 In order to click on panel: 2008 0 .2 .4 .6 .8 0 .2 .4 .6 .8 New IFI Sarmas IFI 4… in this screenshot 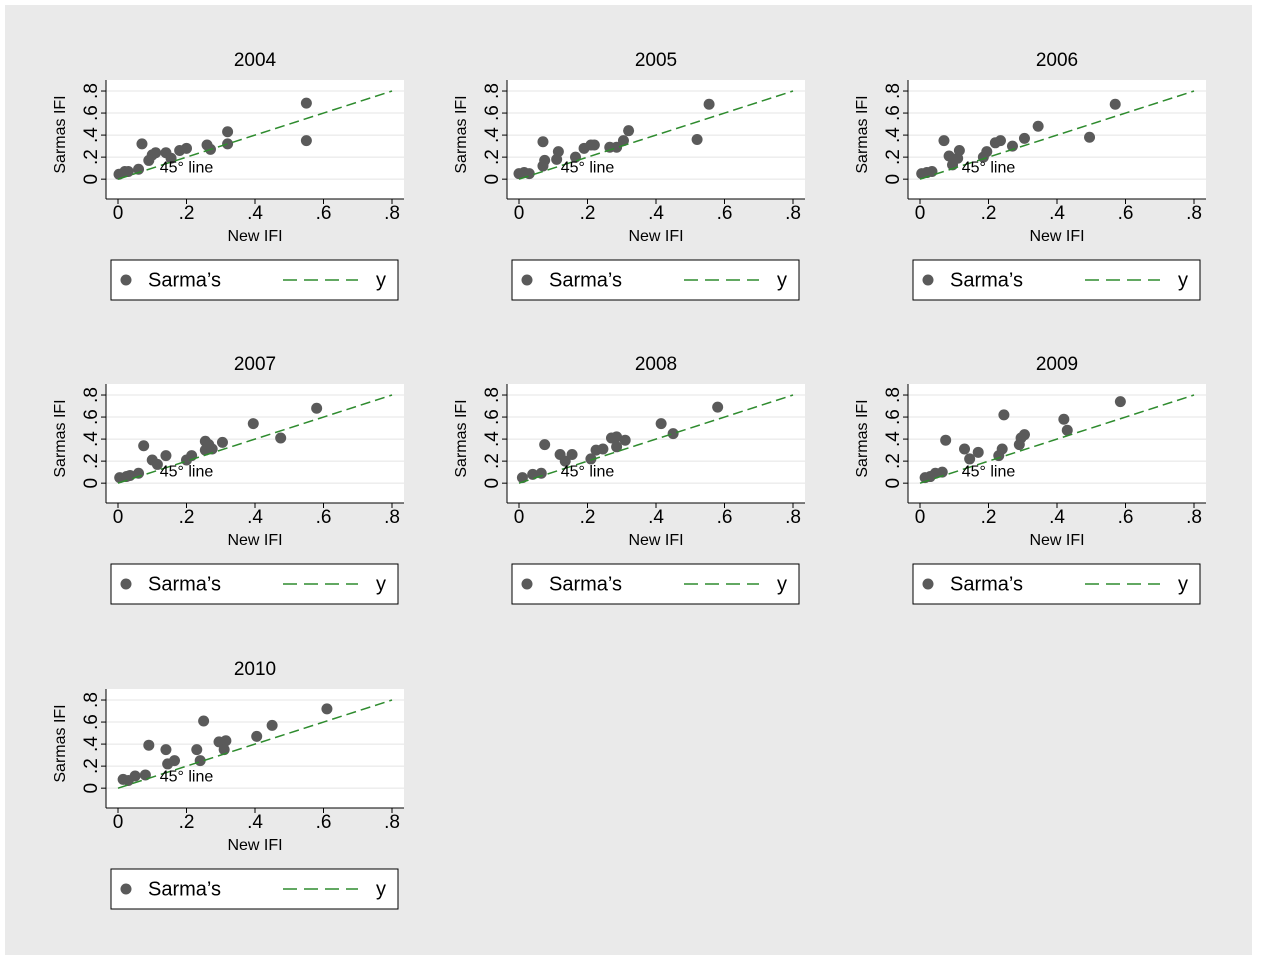, I will do `click(629, 479)`.